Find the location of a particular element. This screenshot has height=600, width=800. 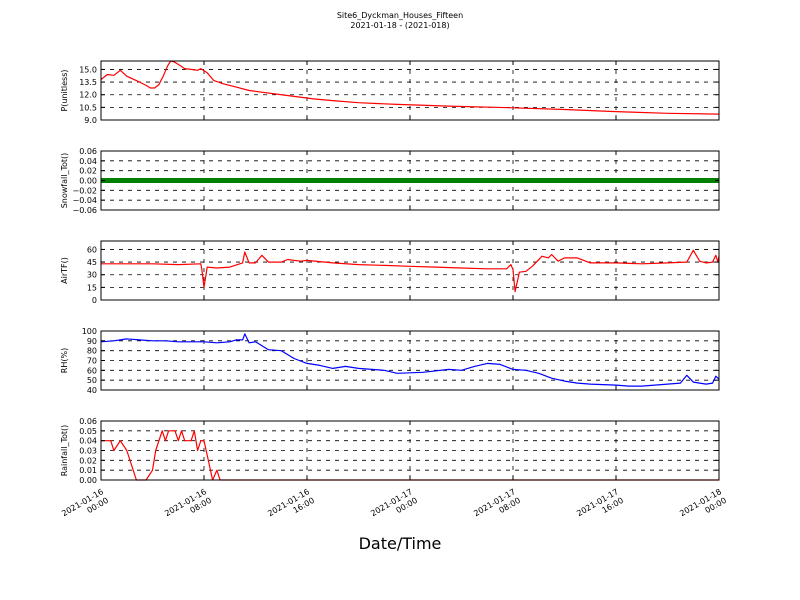

series-line-rain is located at coordinates (410, 455).